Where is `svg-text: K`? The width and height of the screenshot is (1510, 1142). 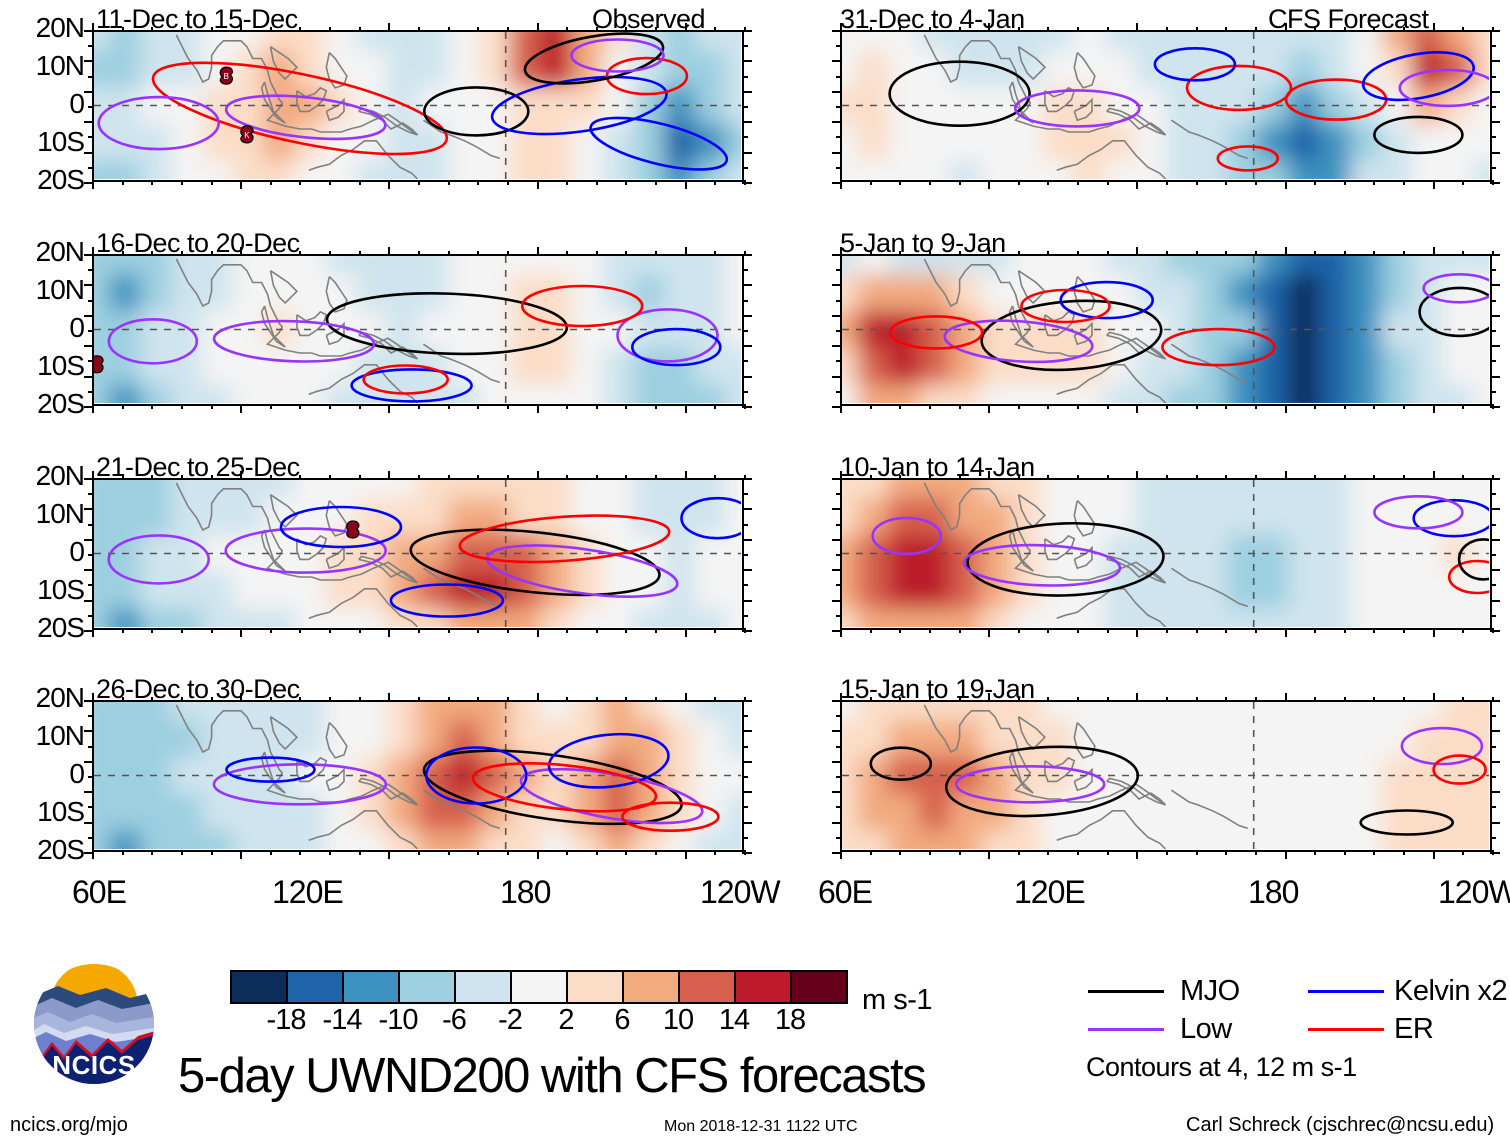
svg-text: K is located at coordinates (247, 135).